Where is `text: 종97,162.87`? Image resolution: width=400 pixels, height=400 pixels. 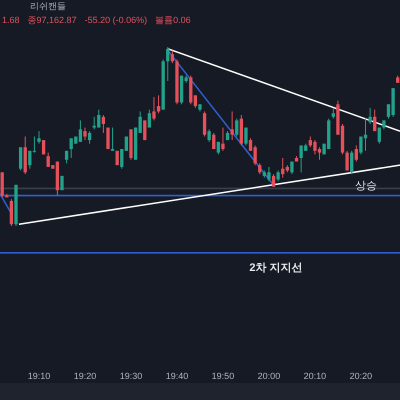 text: 종97,162.87 is located at coordinates (52, 20).